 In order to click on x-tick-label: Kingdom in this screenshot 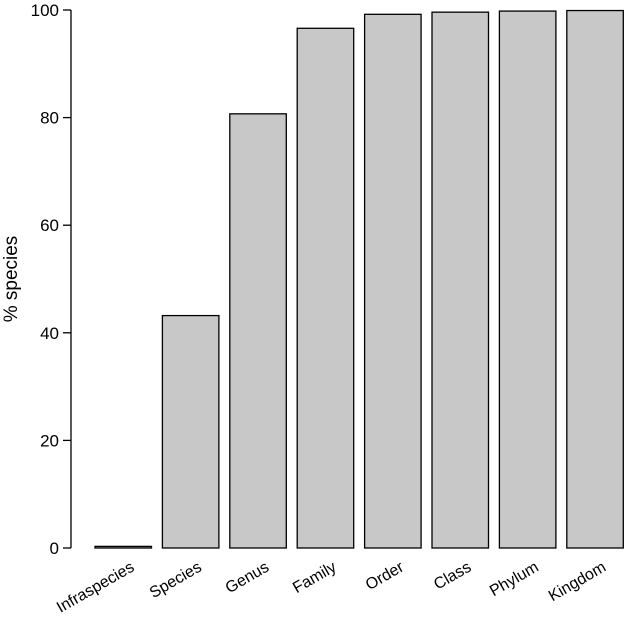, I will do `click(577, 582)`.